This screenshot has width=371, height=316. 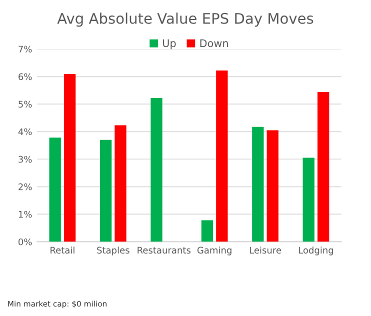 I want to click on y-tick-label: 7%, so click(x=25, y=49).